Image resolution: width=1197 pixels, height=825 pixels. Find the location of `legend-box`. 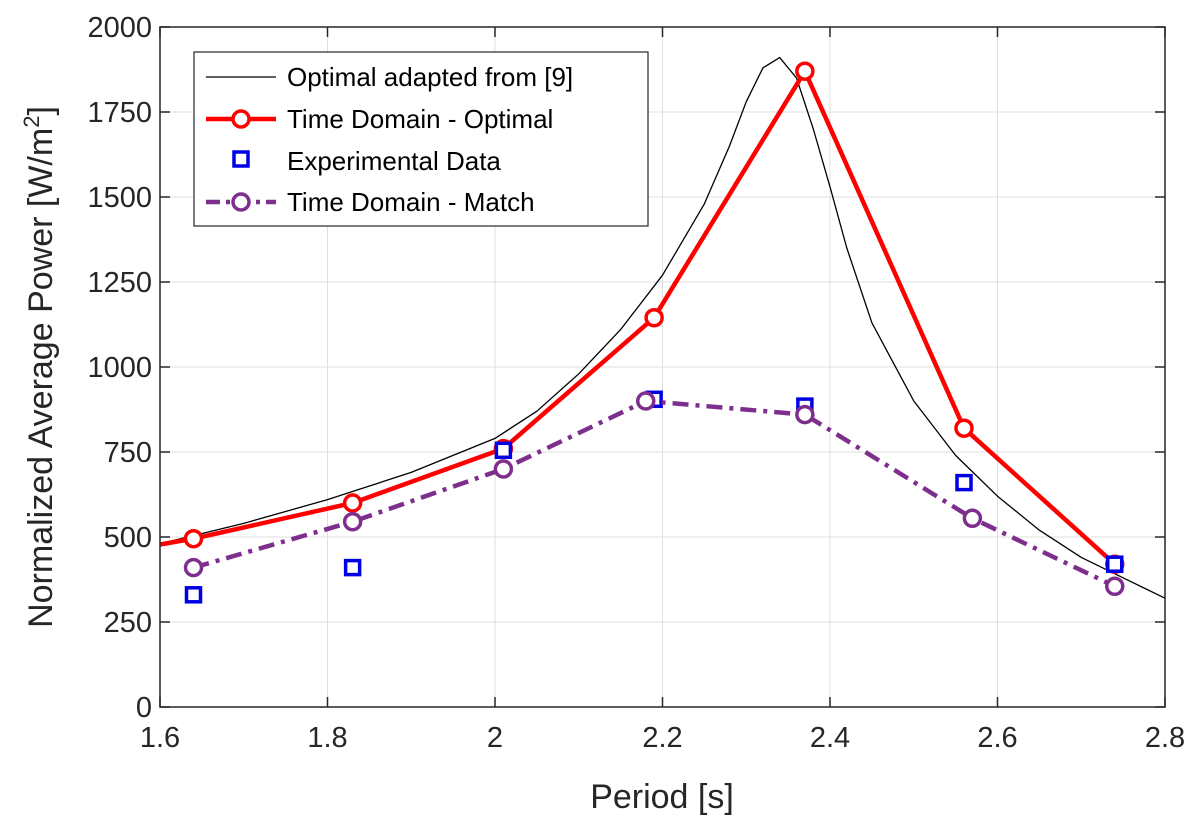

legend-box is located at coordinates (421, 139).